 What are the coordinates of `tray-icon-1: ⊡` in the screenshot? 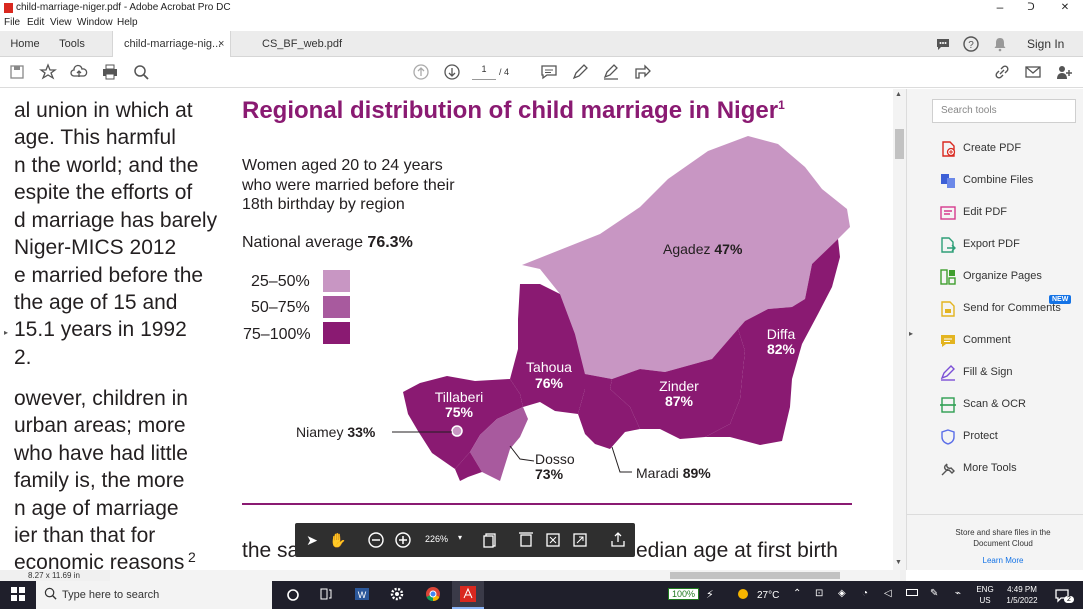 It's located at (819, 593).